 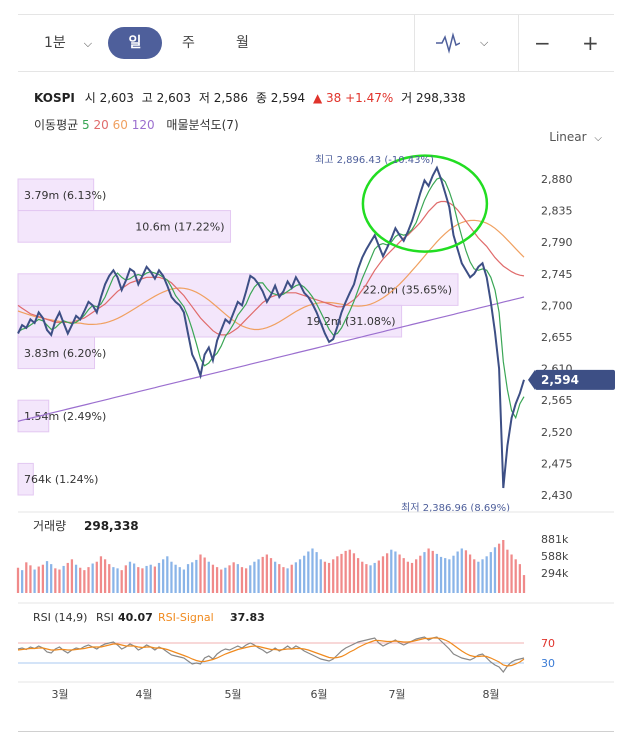 I want to click on tab-day: 일, so click(x=135, y=43).